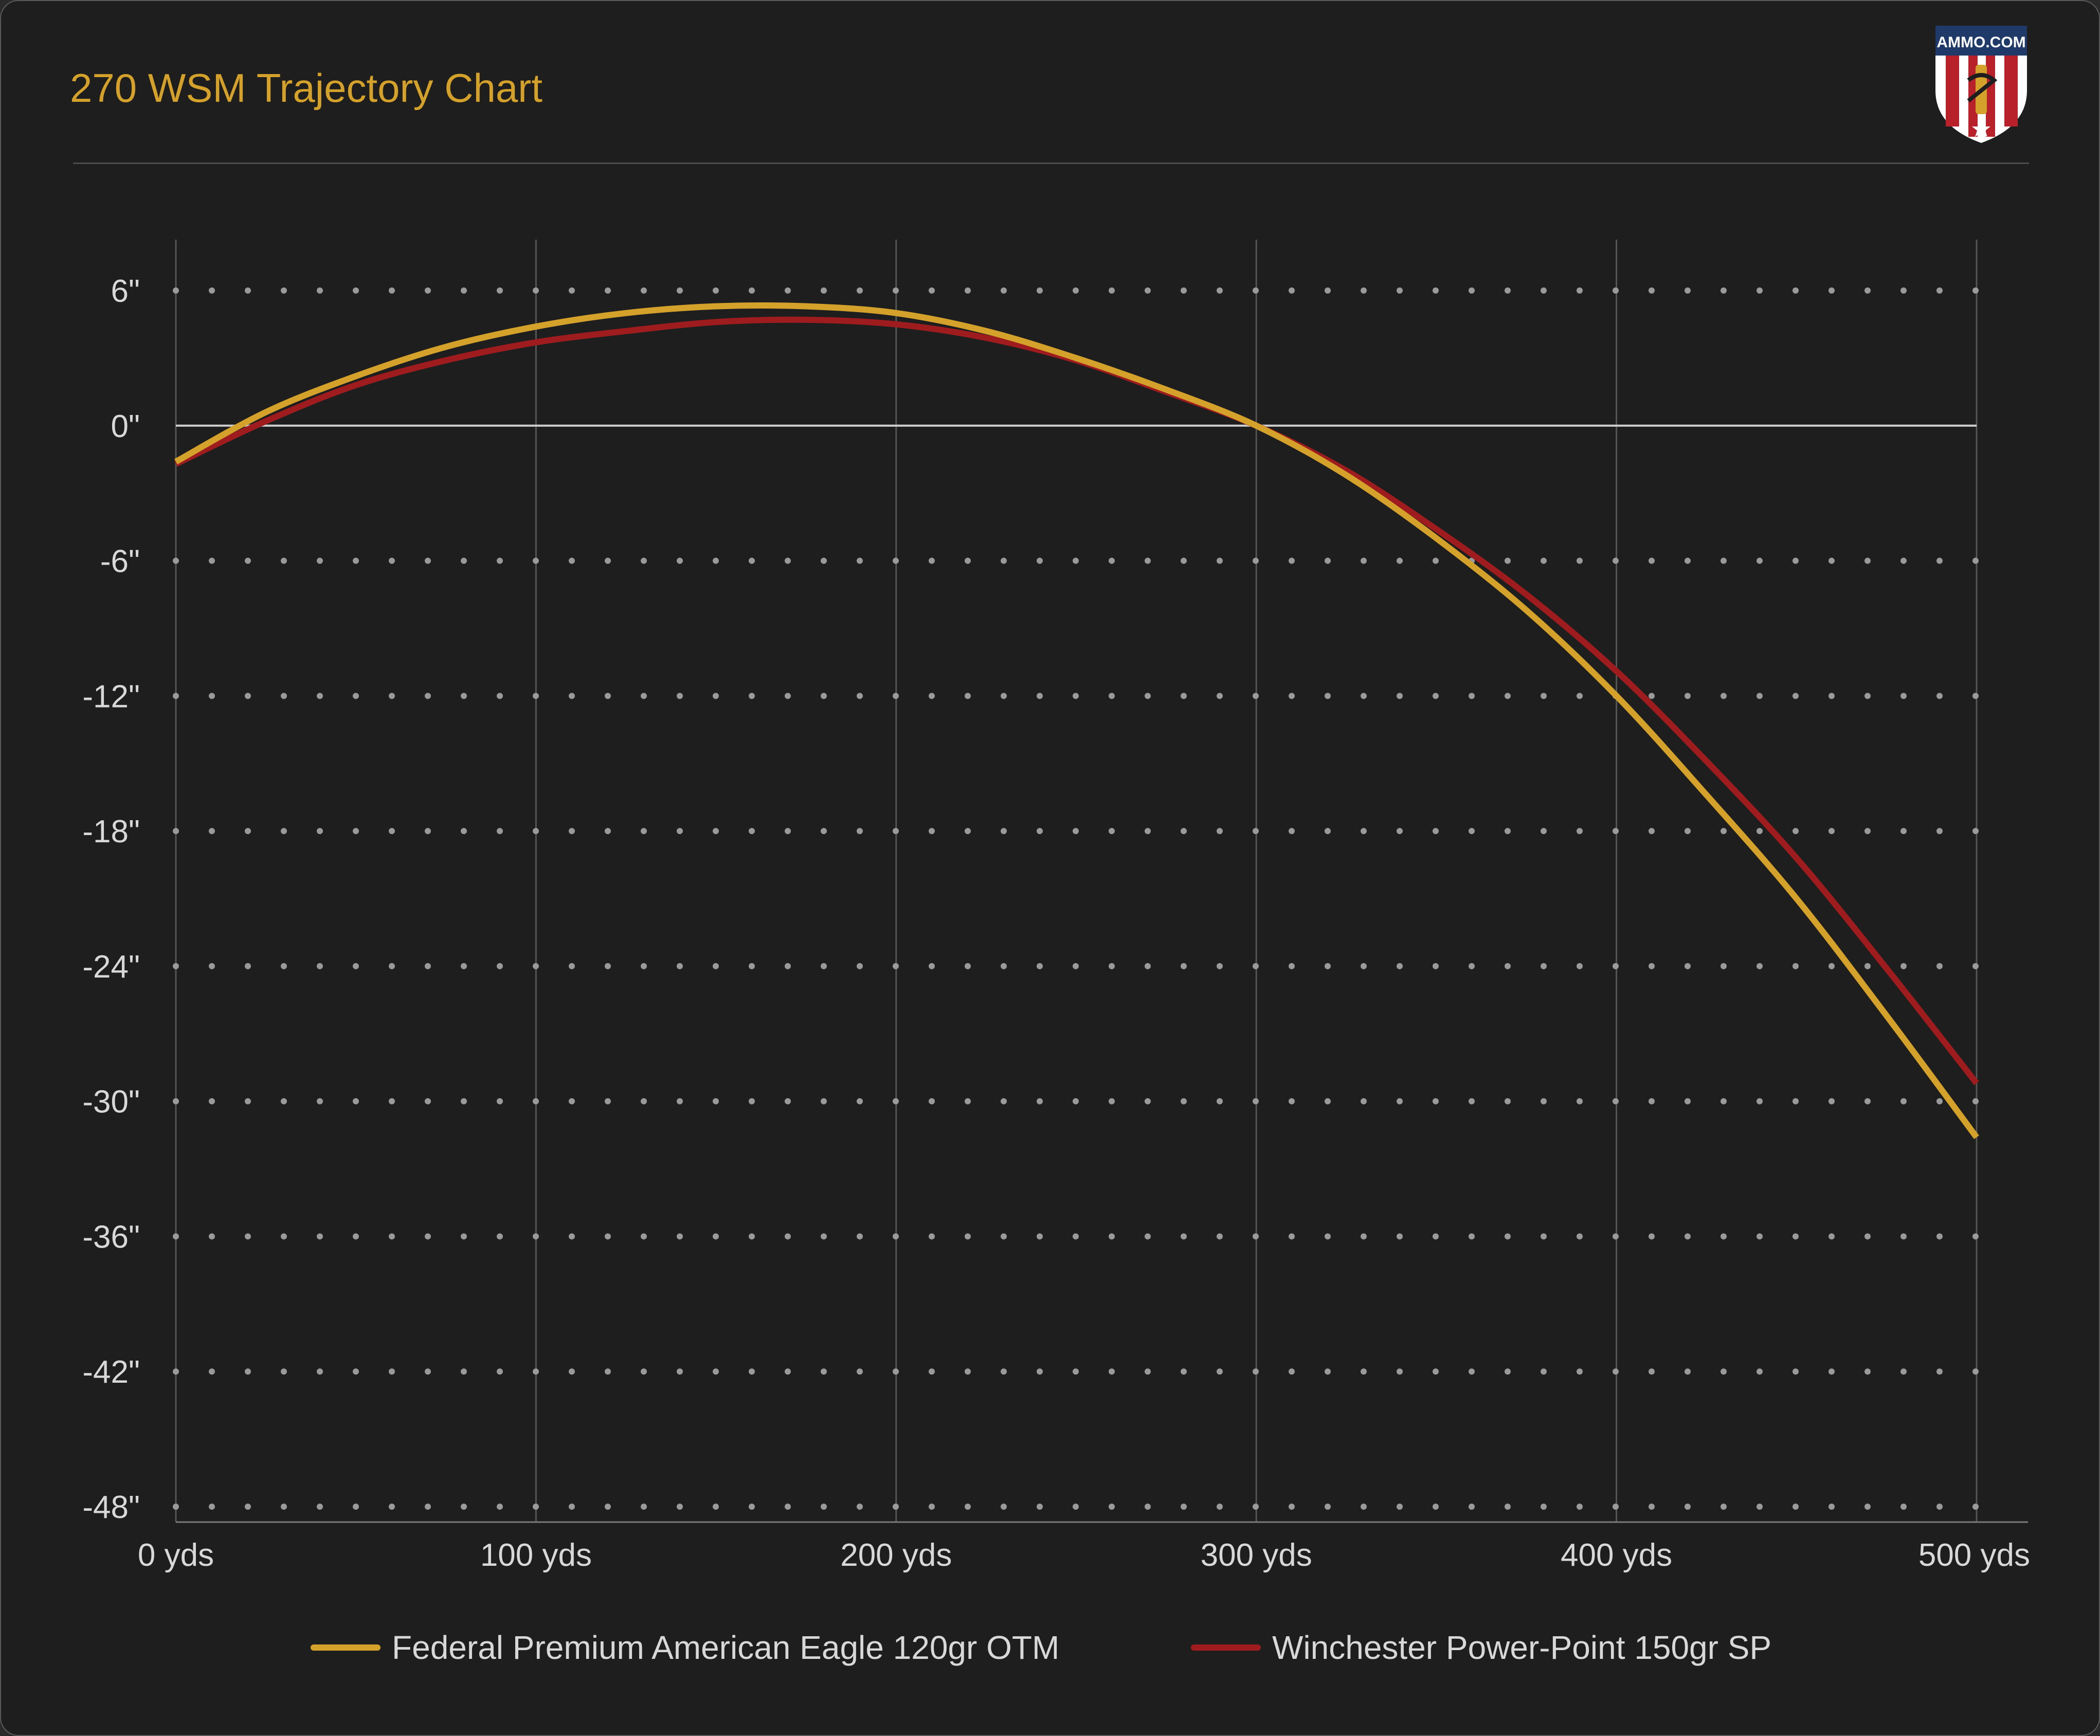 The image size is (2100, 1736). Describe the element at coordinates (1051, 163) in the screenshot. I see `header-divider` at that location.